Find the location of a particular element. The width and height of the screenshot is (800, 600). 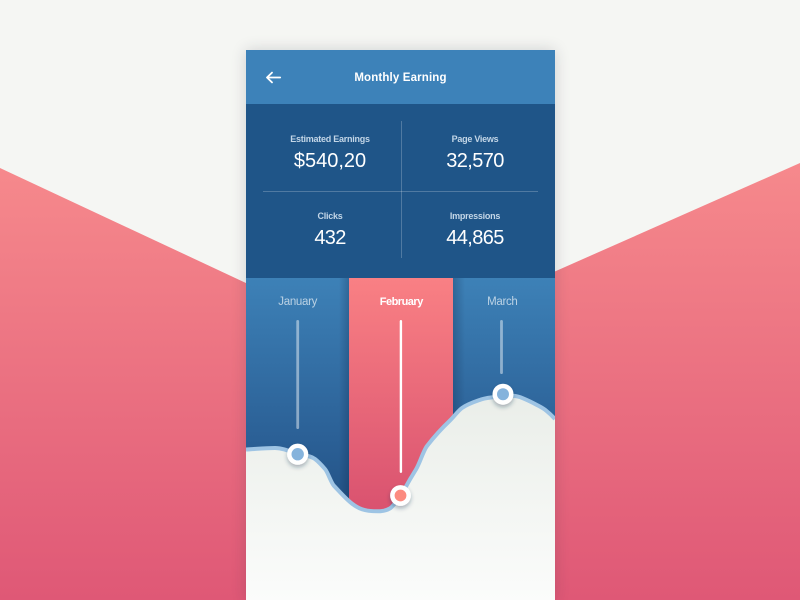

svg-text: February is located at coordinates (402, 302).